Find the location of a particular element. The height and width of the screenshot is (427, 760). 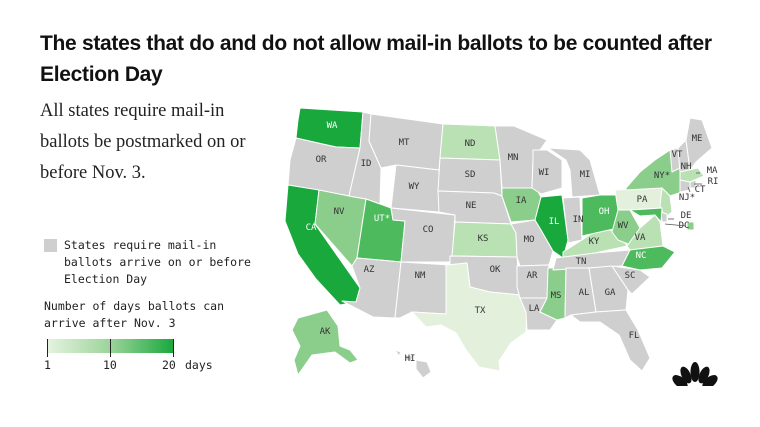

state-TX is located at coordinates (469, 317).